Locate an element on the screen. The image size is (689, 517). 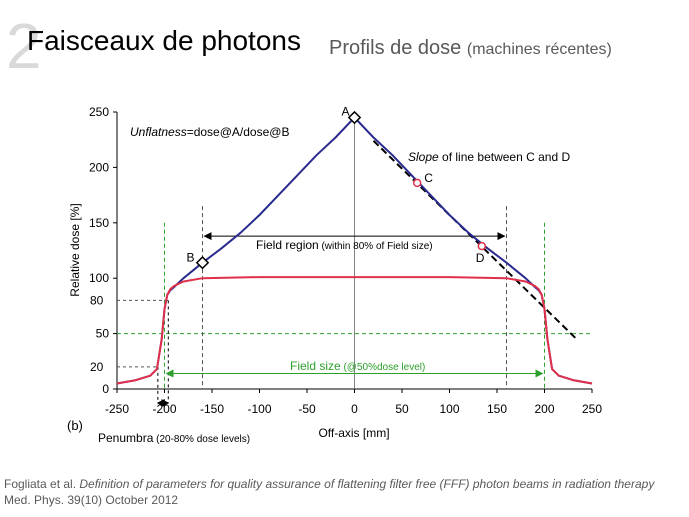
slide-subtitle: Profils de dose (machines récentes) is located at coordinates (470, 49).